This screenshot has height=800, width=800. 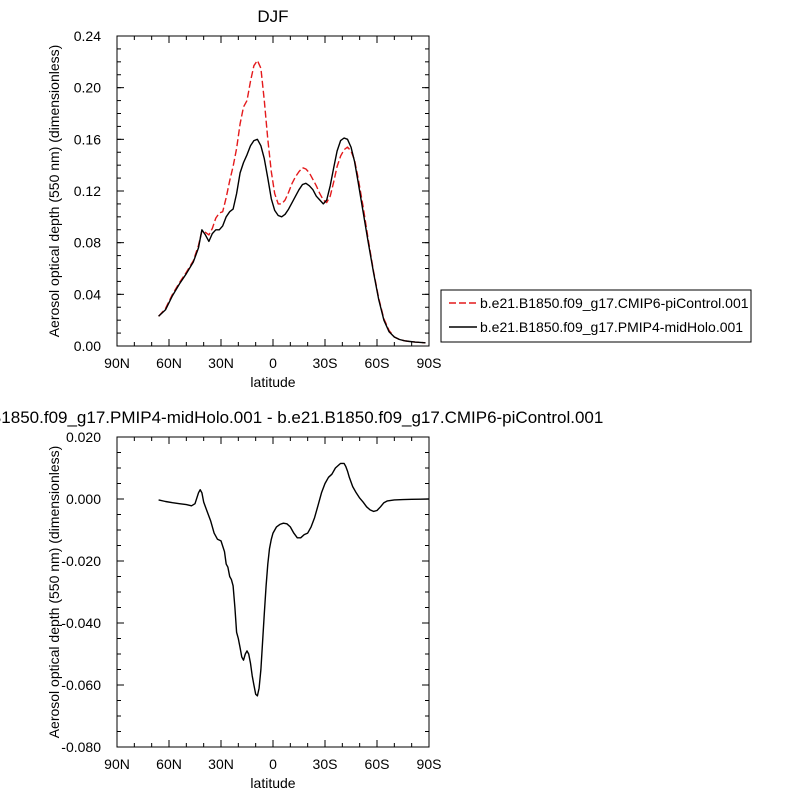 What do you see at coordinates (83, 499) in the screenshot?
I see `y-tick-label: 0.000` at bounding box center [83, 499].